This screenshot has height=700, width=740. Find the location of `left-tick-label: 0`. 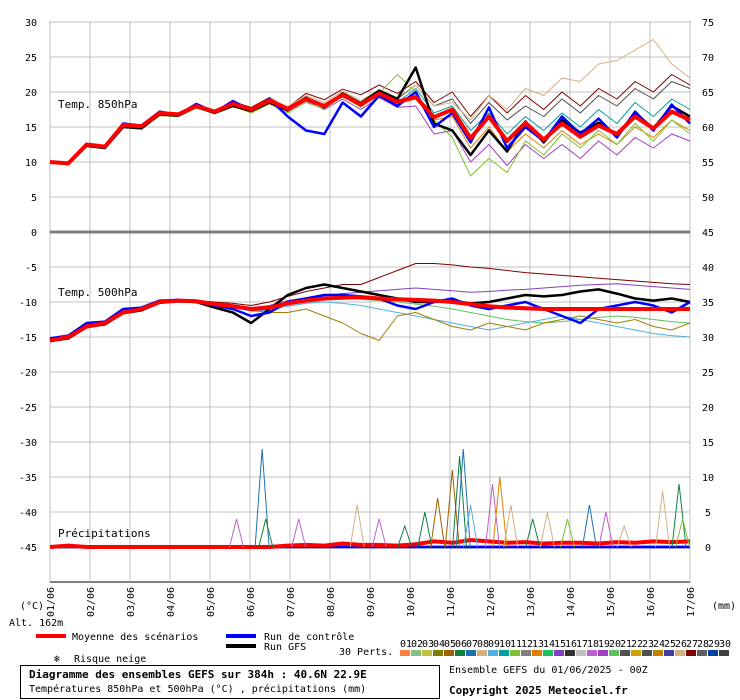

left-tick-label: 0 is located at coordinates (34, 233).